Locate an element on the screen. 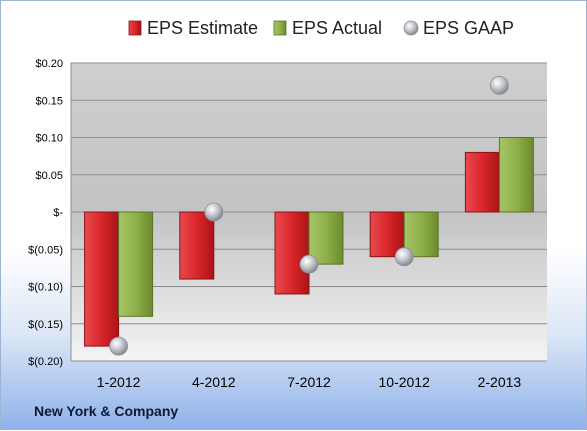 The width and height of the screenshot is (587, 431). x-axis: 1-2012 4-2012 7-2012 10-2012 2-2013 is located at coordinates (309, 382).